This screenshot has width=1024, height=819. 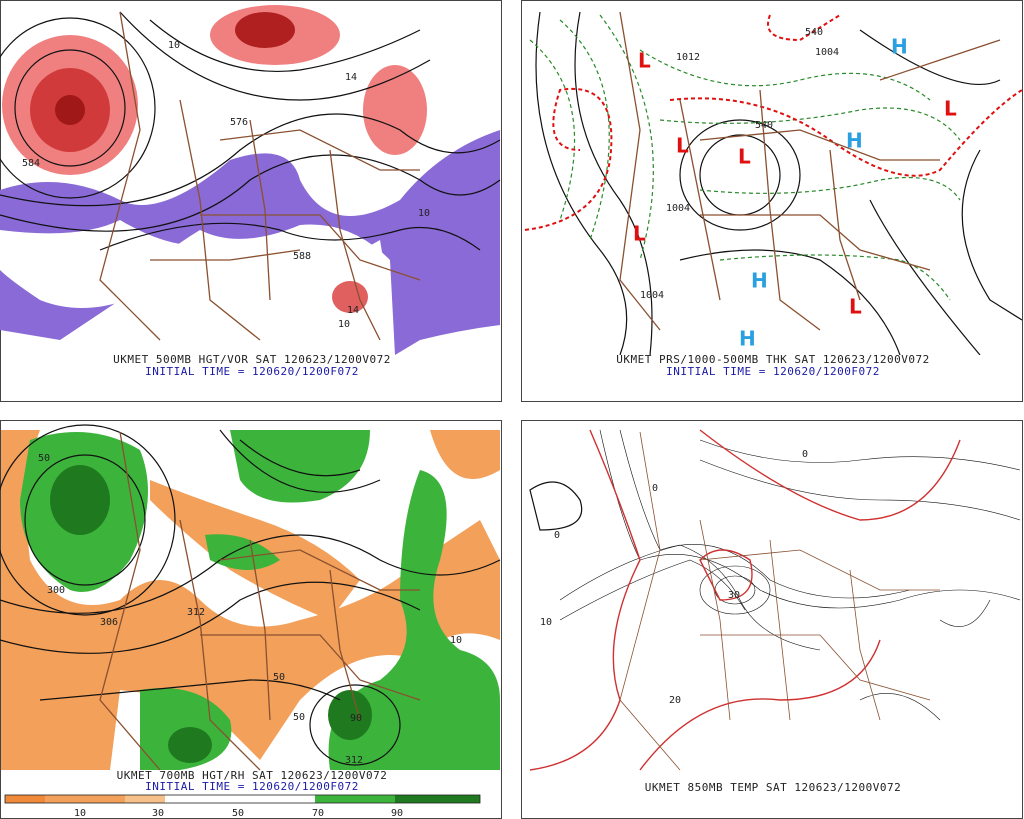 What do you see at coordinates (688, 57) in the screenshot?
I see `contour-label: 1012` at bounding box center [688, 57].